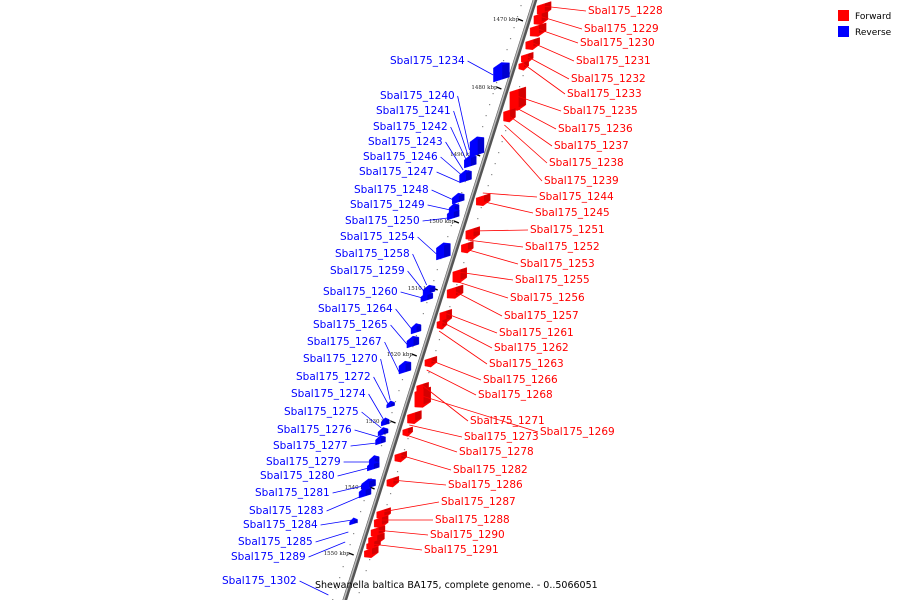 The height and width of the screenshot is (600, 900). I want to click on forward-gene-label: Sbal175_1232, so click(608, 79).